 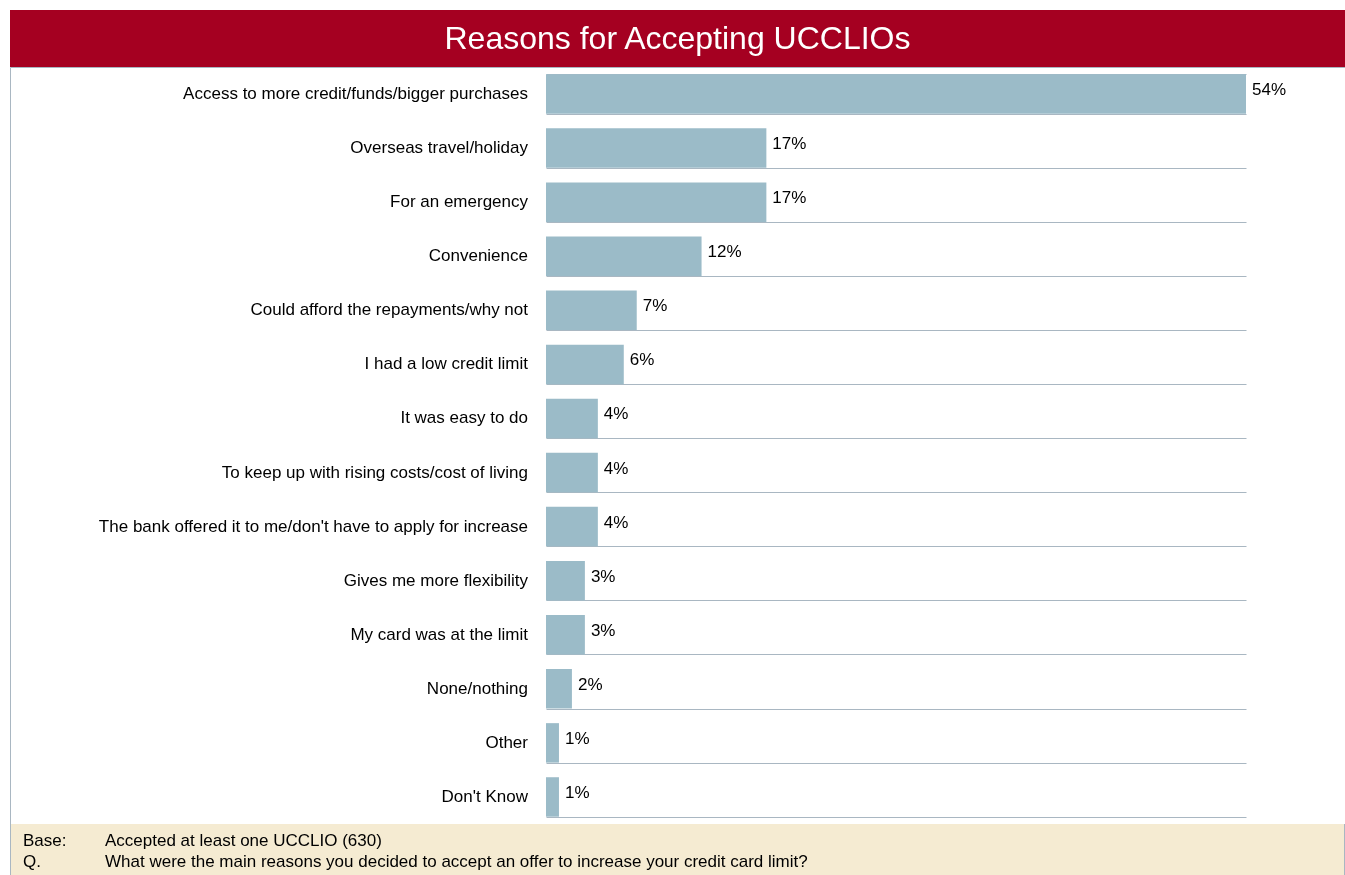 I want to click on y-tick-label: To keep up with rising costs/cost of living, so click(x=374, y=472).